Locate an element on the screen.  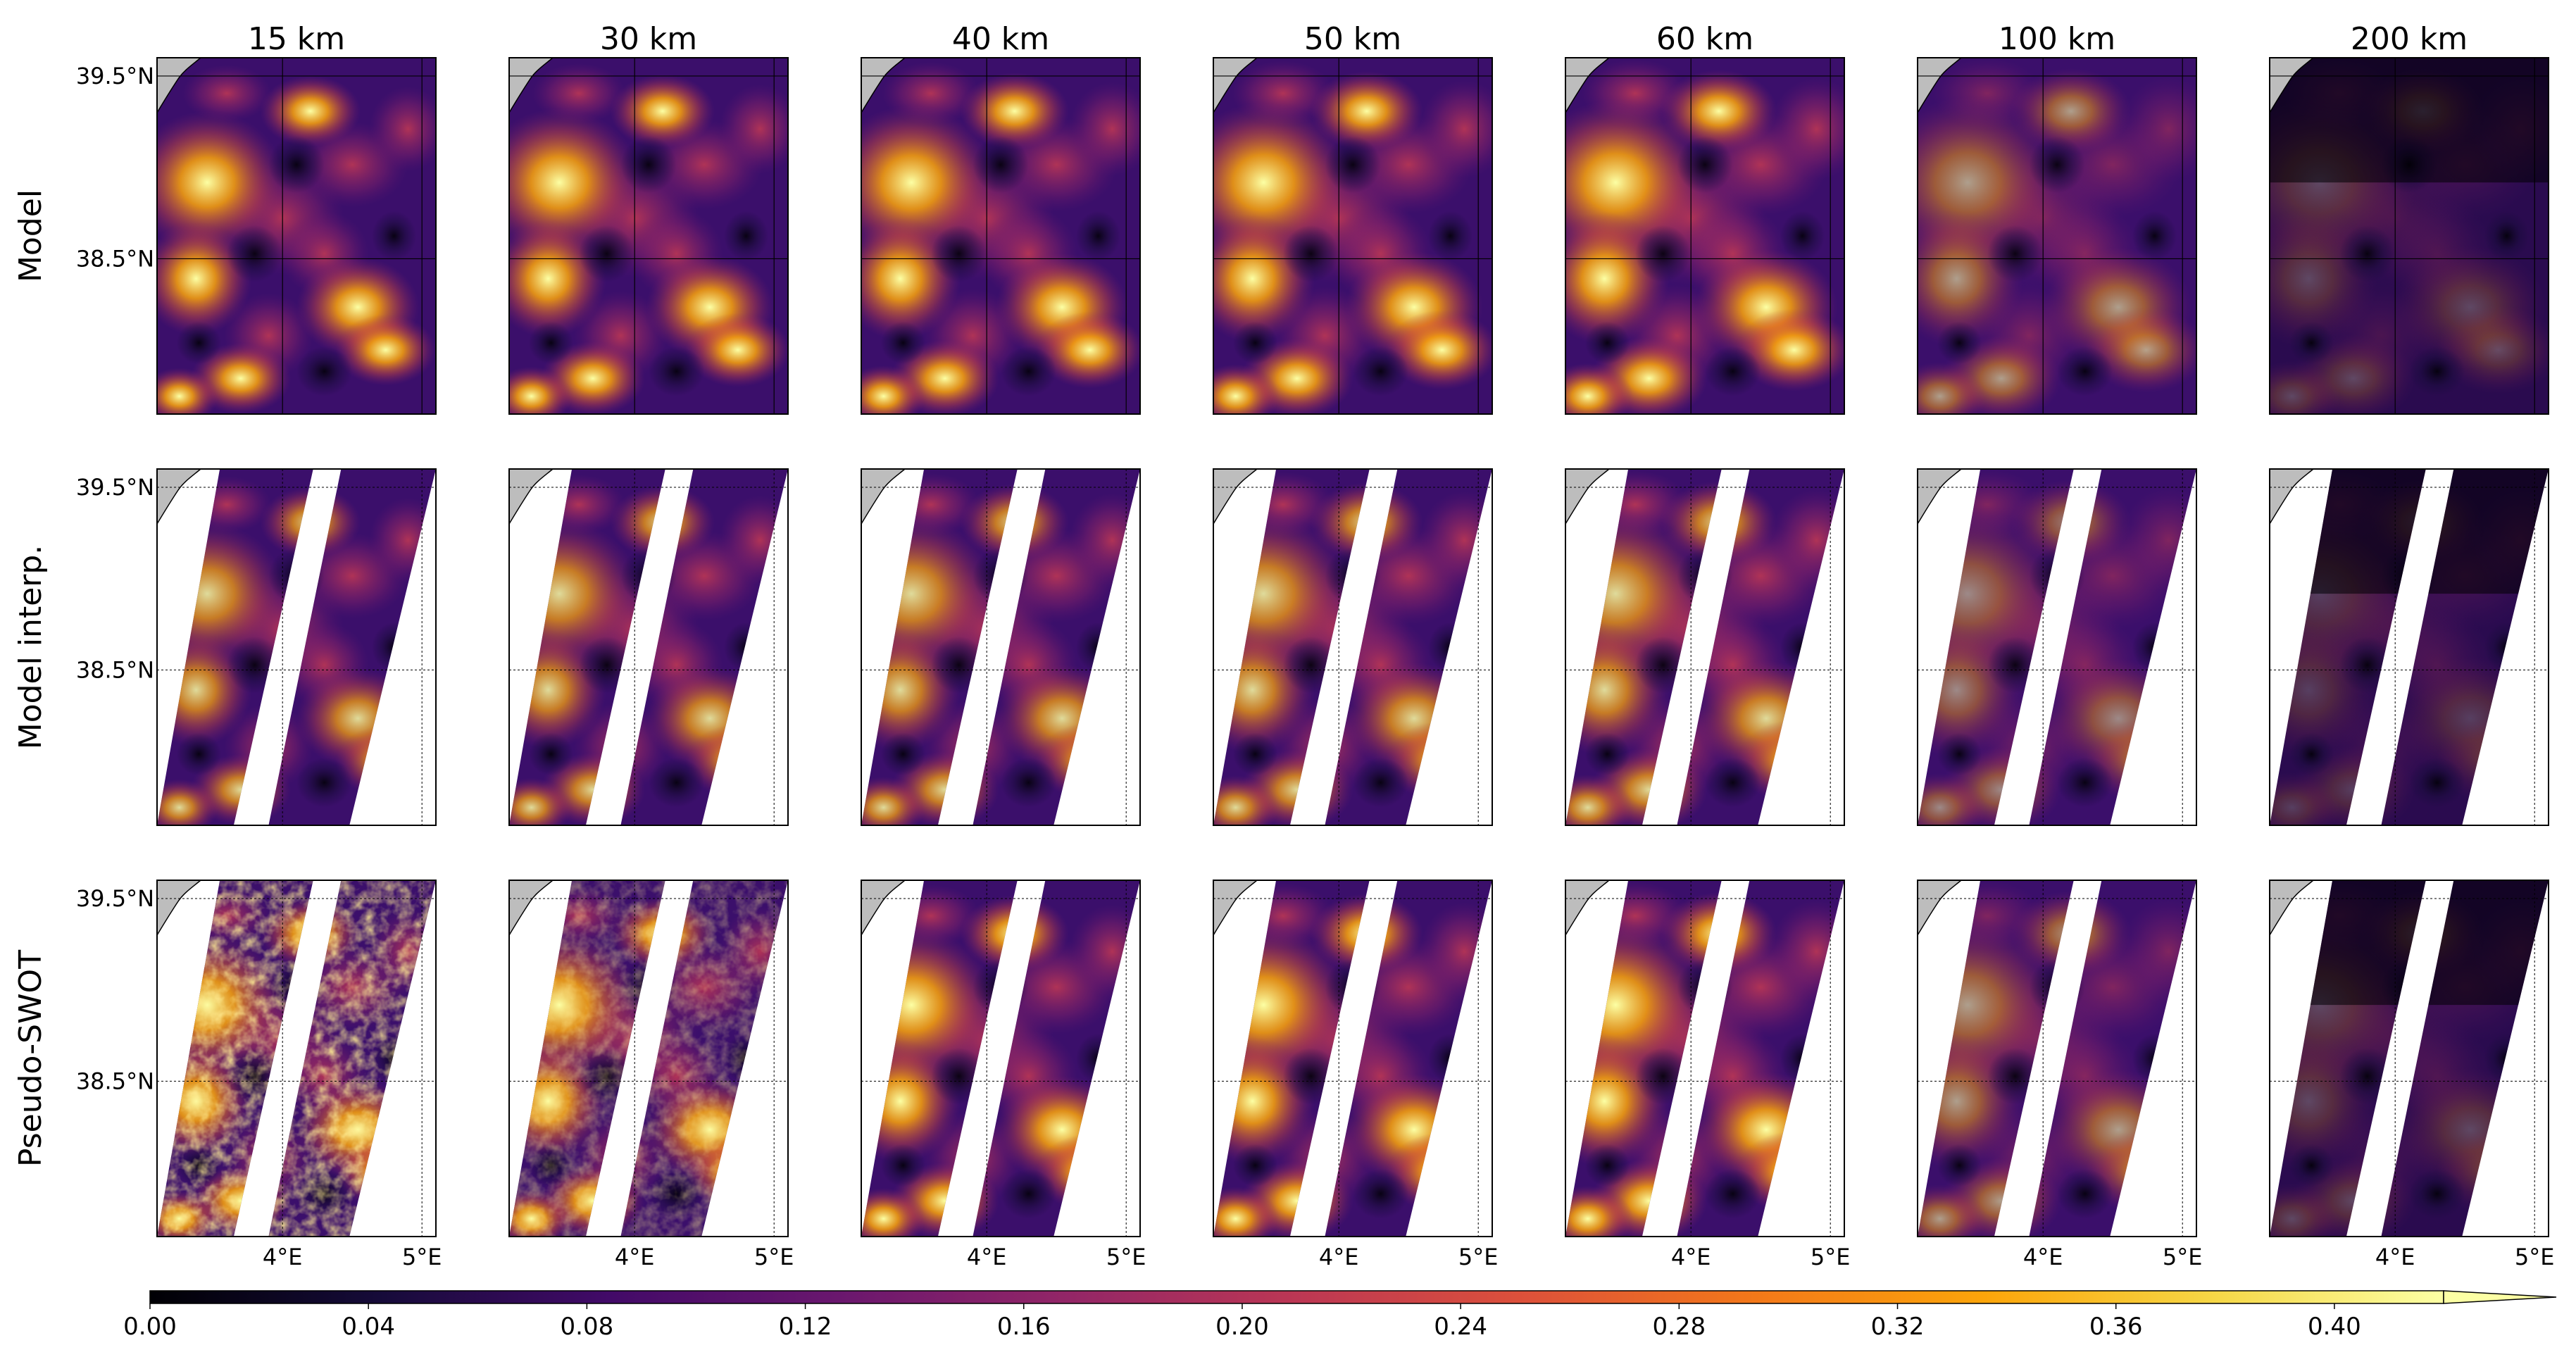
colorbar-tick-label: 0.00 is located at coordinates (150, 1327).